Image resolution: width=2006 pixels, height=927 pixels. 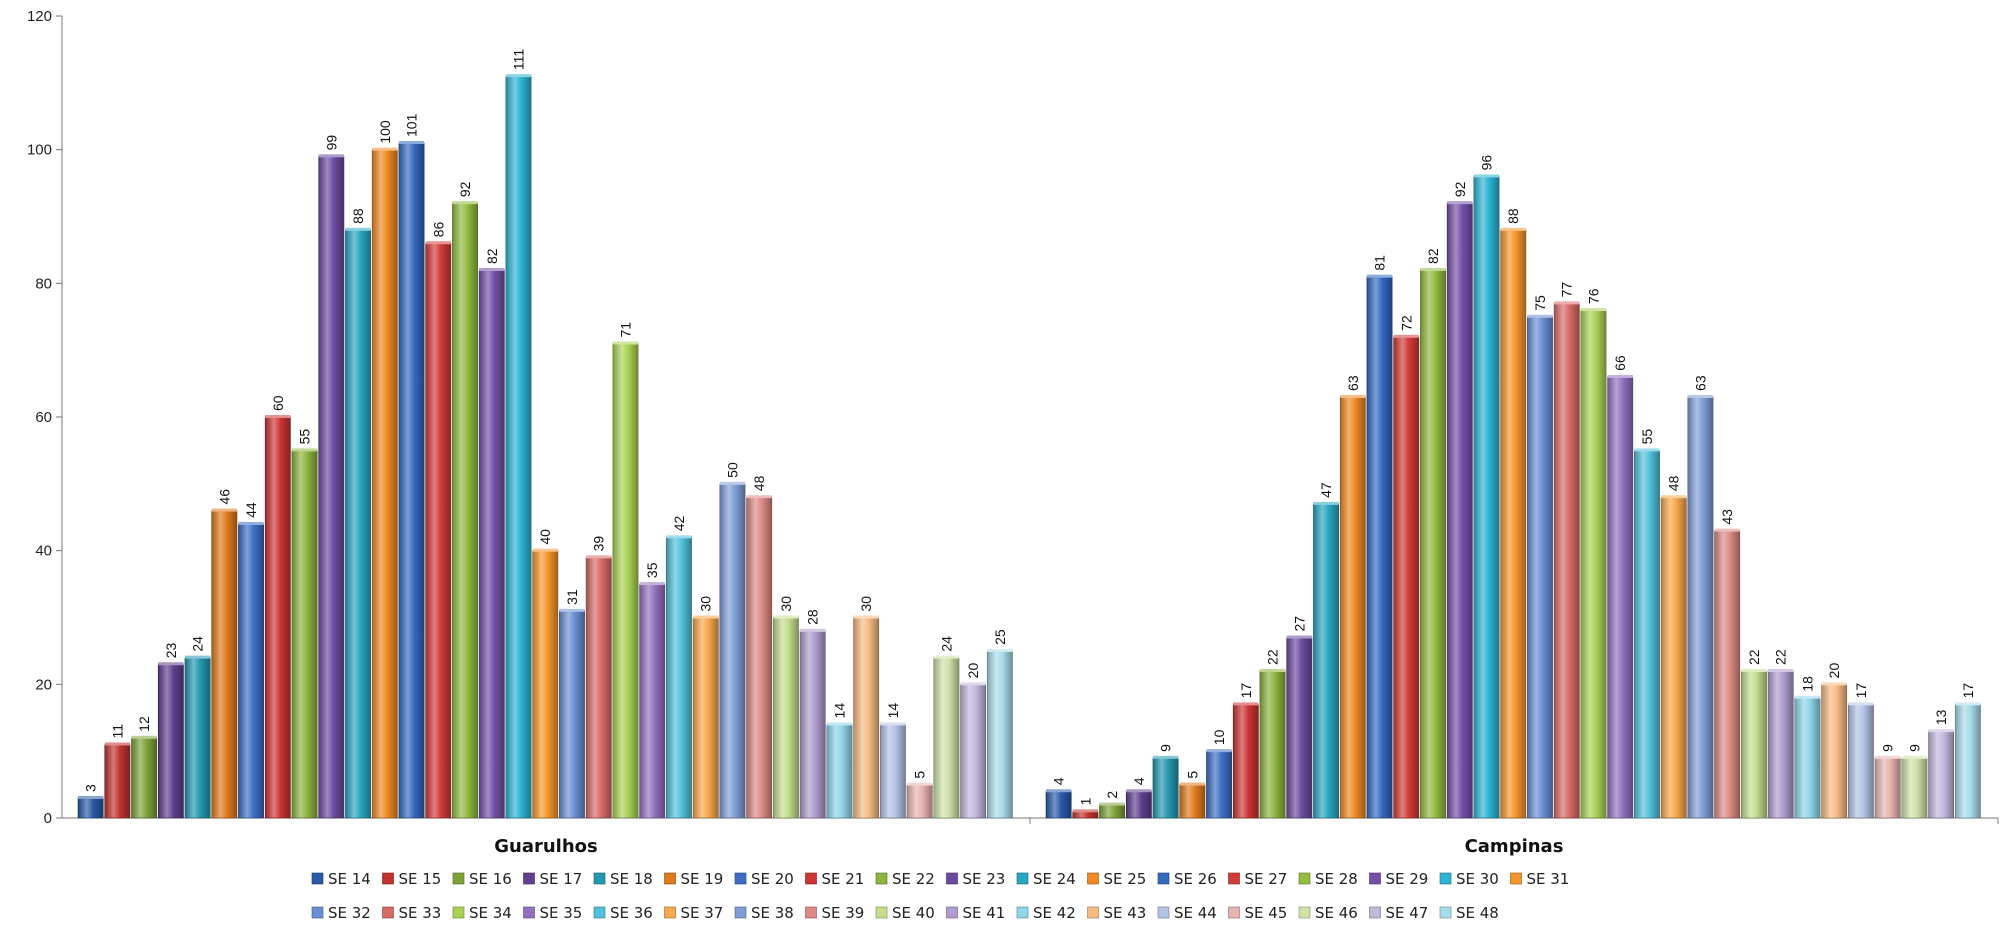 I want to click on data-label: 4, so click(x=1139, y=781).